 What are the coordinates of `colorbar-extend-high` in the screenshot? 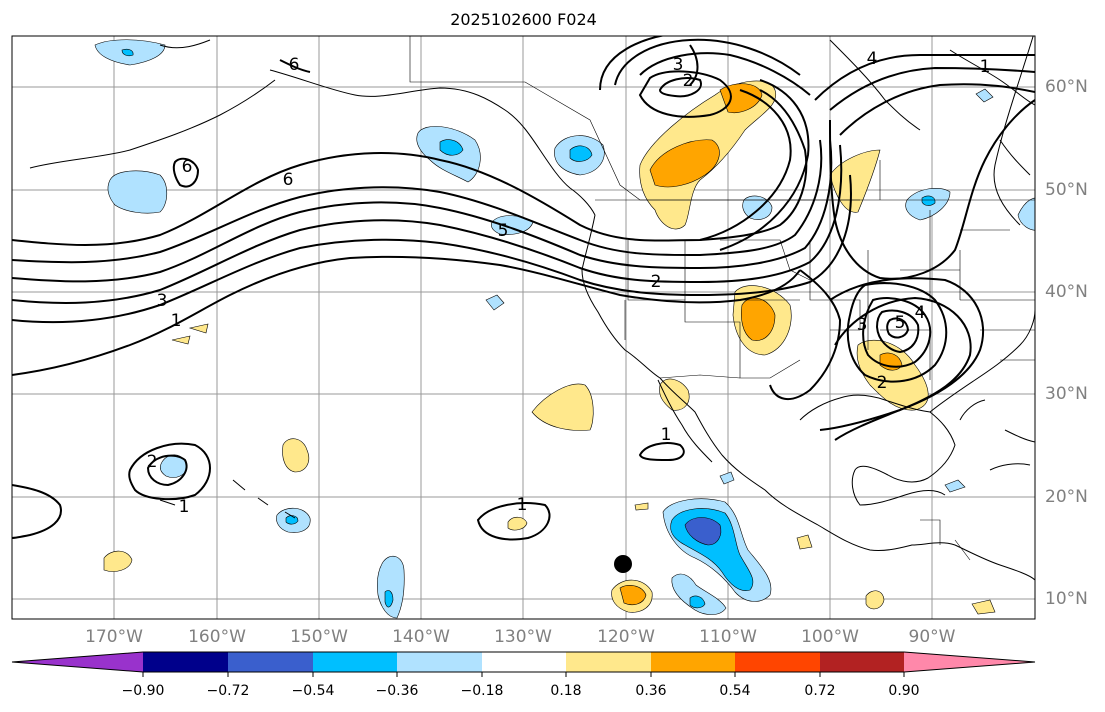 It's located at (969, 662).